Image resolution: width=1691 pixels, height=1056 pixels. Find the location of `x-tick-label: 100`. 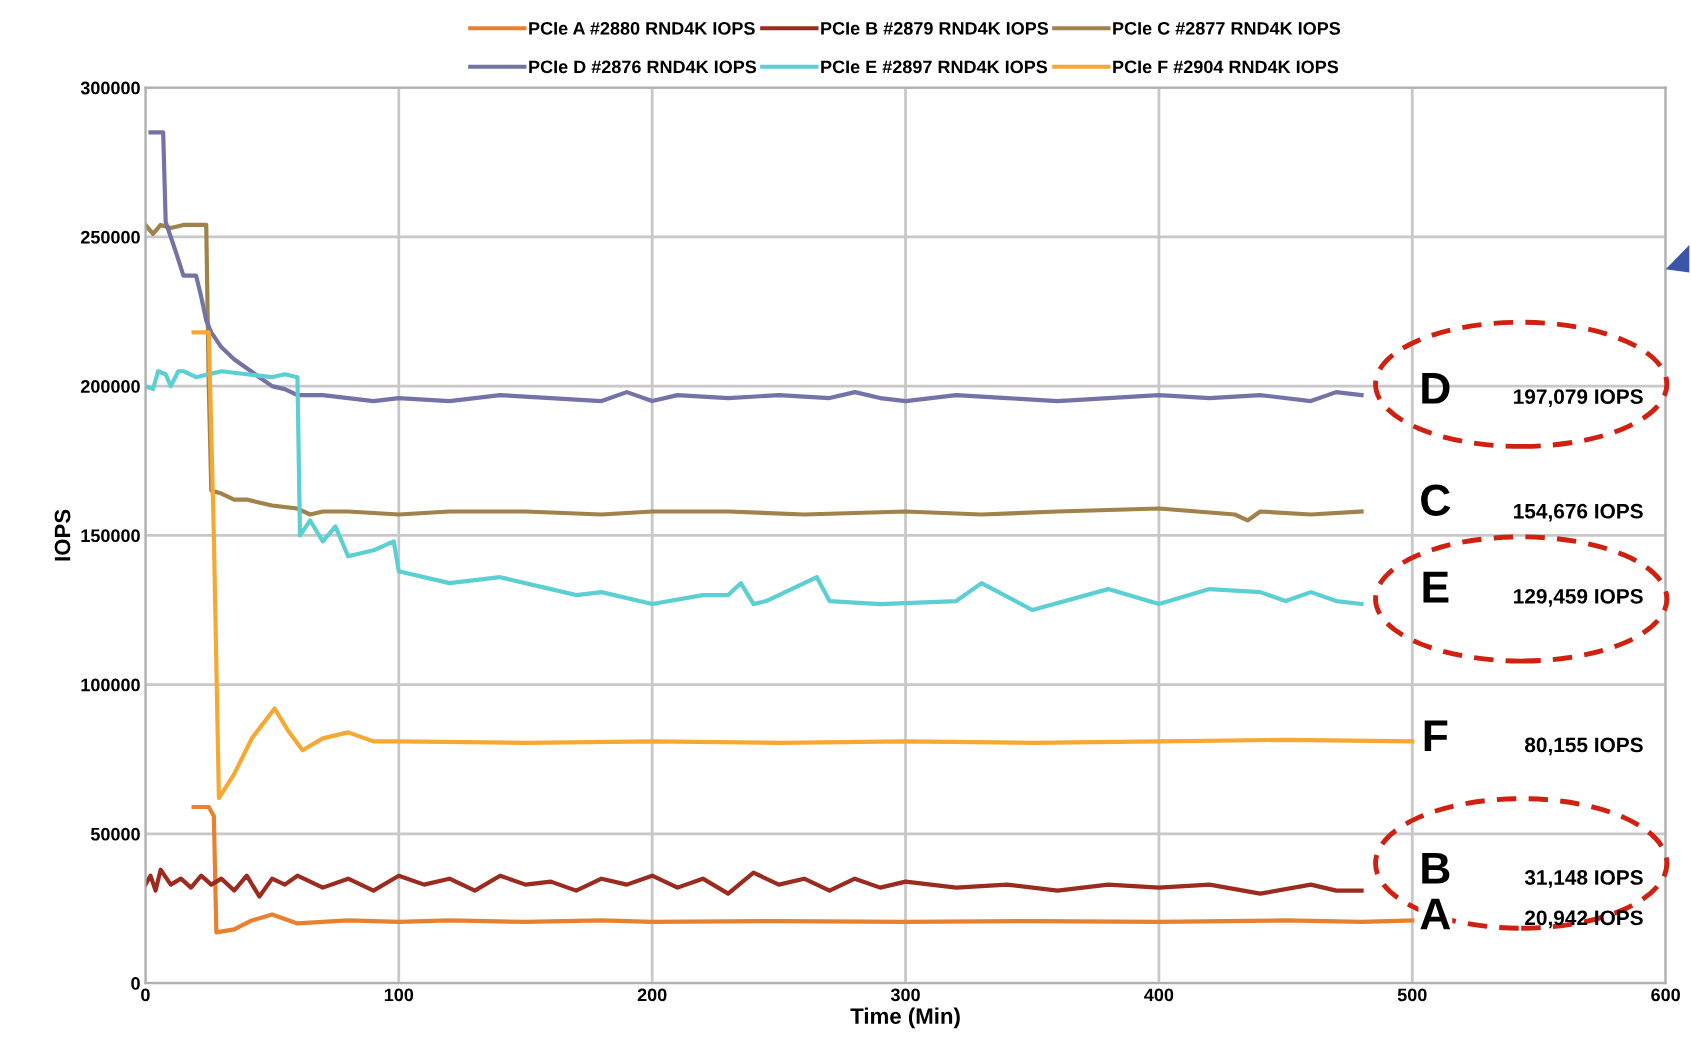

x-tick-label: 100 is located at coordinates (399, 995).